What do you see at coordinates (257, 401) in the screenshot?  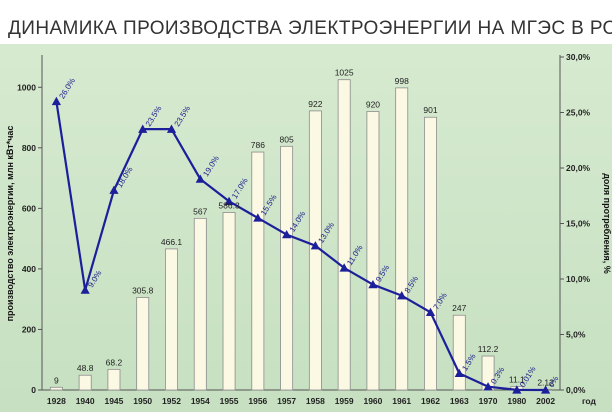 I see `x-tick-label: 1956` at bounding box center [257, 401].